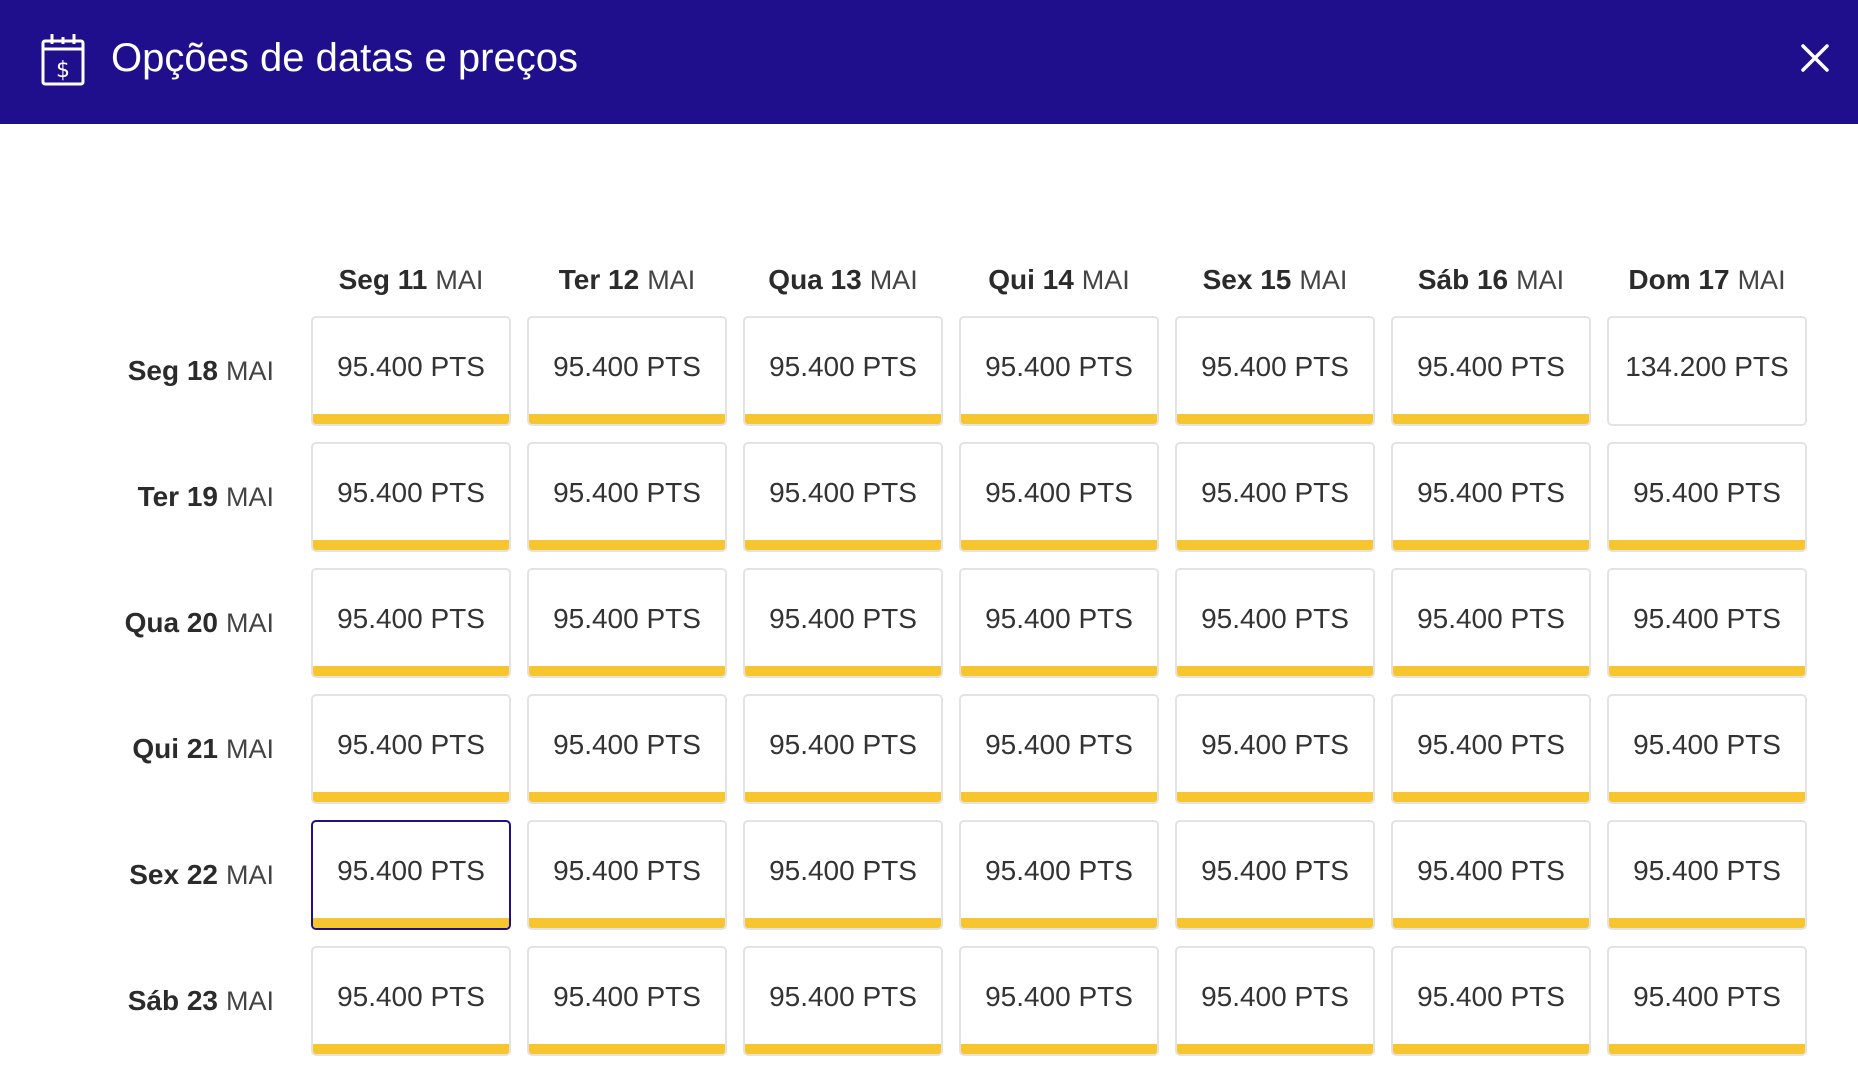 This screenshot has height=1068, width=1858. I want to click on calendar-dollar-icon: $, so click(64, 59).